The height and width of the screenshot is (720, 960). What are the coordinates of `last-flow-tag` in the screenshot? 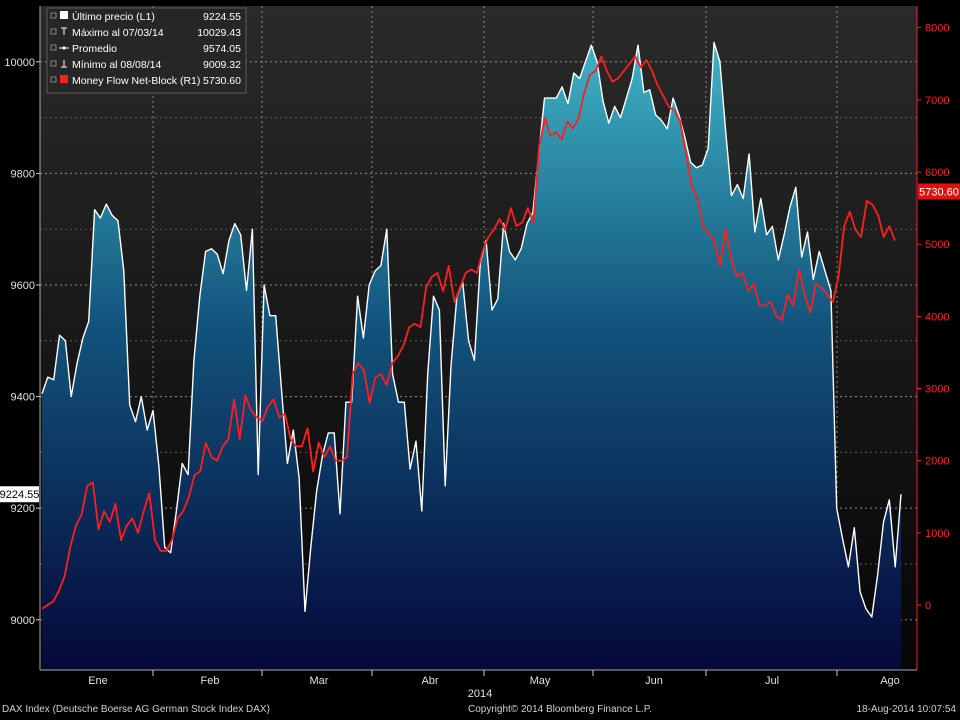 It's located at (939, 191).